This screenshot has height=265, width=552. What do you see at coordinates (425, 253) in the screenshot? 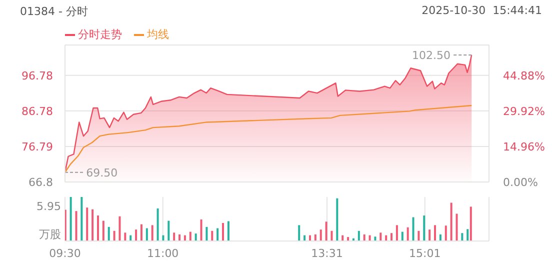
I see `x-tick-label: 15:01` at bounding box center [425, 253].